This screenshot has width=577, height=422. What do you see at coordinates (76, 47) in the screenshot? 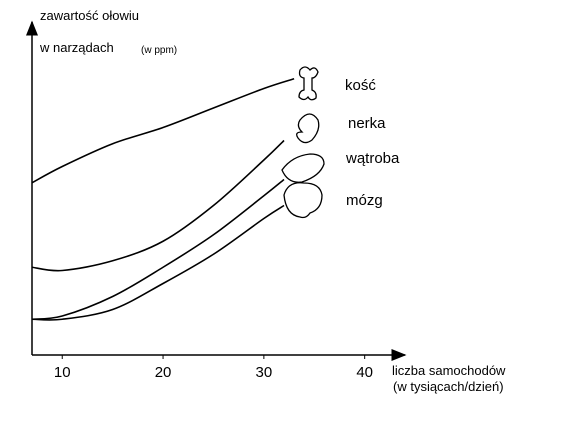
I see `y-axis-label: w narządach` at bounding box center [76, 47].